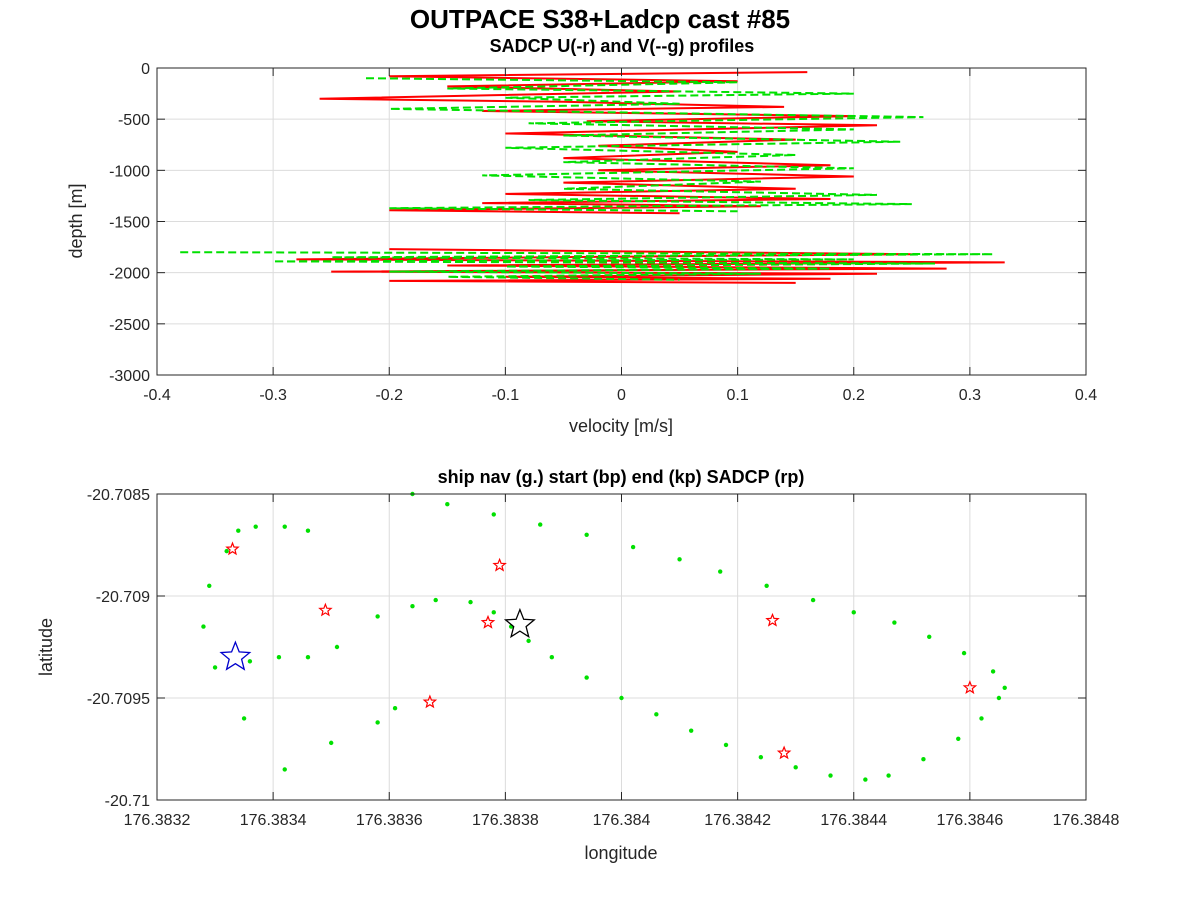 The height and width of the screenshot is (900, 1200). Describe the element at coordinates (622, 46) in the screenshot. I see `velocity-panel-title: SADCP U(-r) and V(--g) profiles` at that location.